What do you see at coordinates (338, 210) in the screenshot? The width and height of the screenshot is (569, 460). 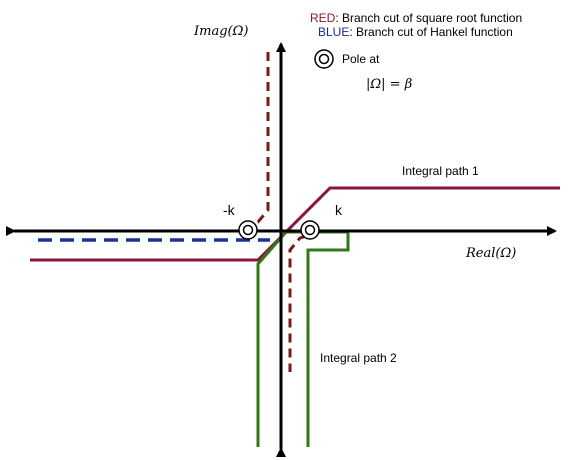 I see `pos-k-label: k` at bounding box center [338, 210].